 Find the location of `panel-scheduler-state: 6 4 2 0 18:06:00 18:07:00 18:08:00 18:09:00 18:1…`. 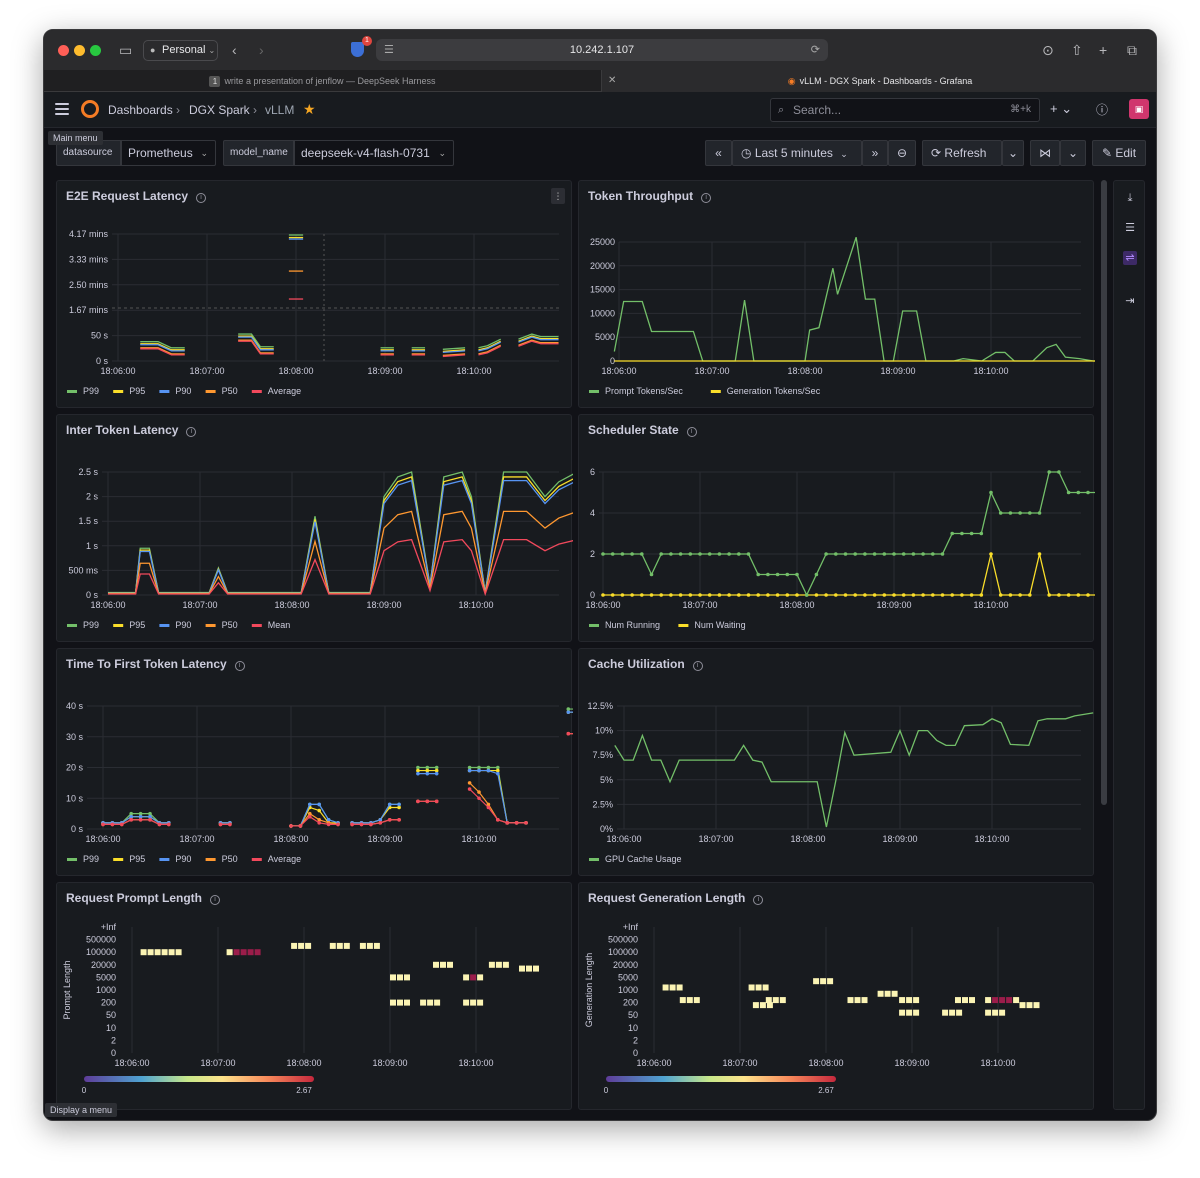

panel-scheduler-state: 6 4 2 0 18:06:00 18:07:00 18:08:00 18:09:00 18:1… is located at coordinates (836, 528).